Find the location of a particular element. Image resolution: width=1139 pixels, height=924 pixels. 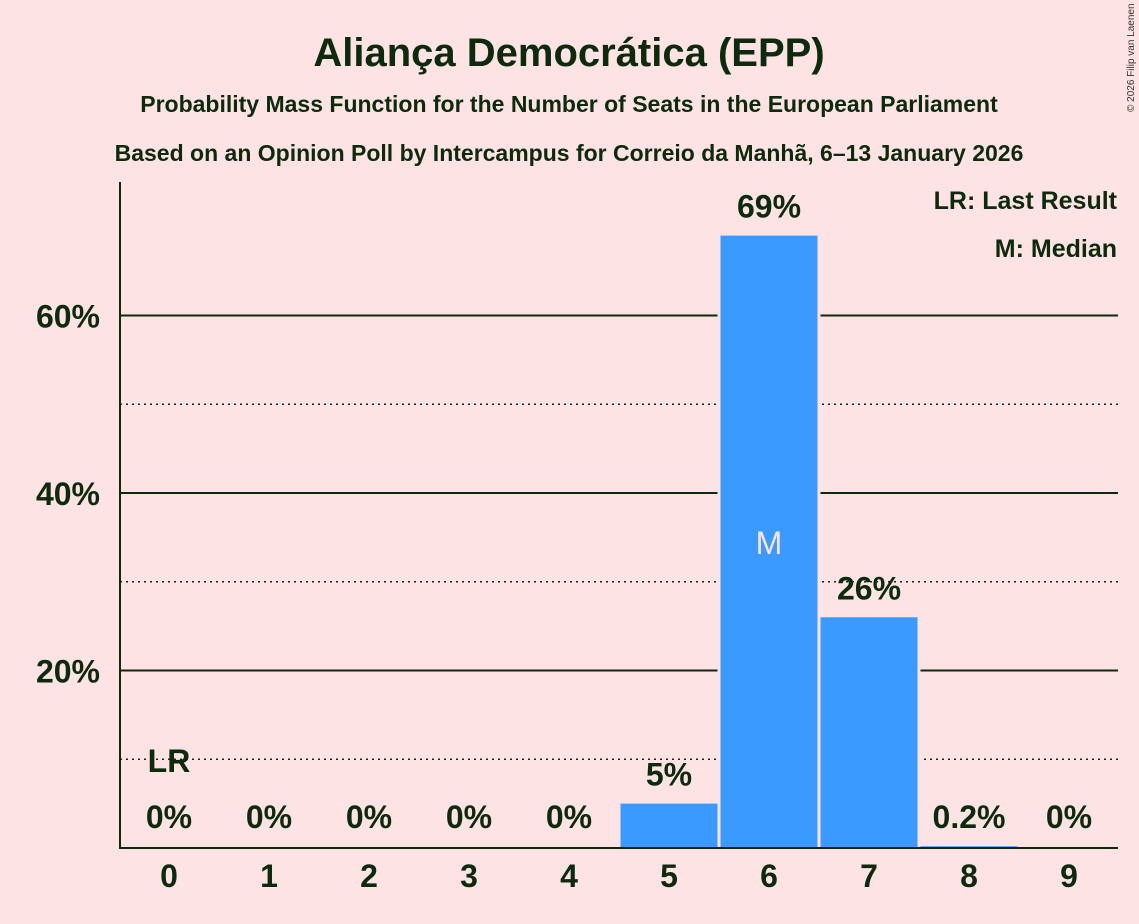

y-tick-label: 40% is located at coordinates (68, 494).